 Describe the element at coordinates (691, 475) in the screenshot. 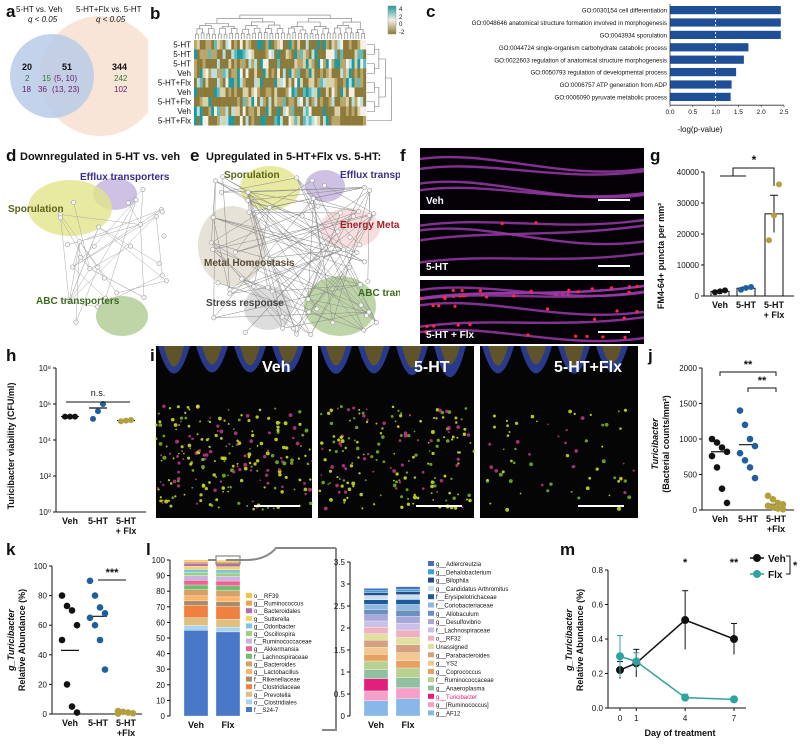

I see `j-y-tick-label: 500` at that location.